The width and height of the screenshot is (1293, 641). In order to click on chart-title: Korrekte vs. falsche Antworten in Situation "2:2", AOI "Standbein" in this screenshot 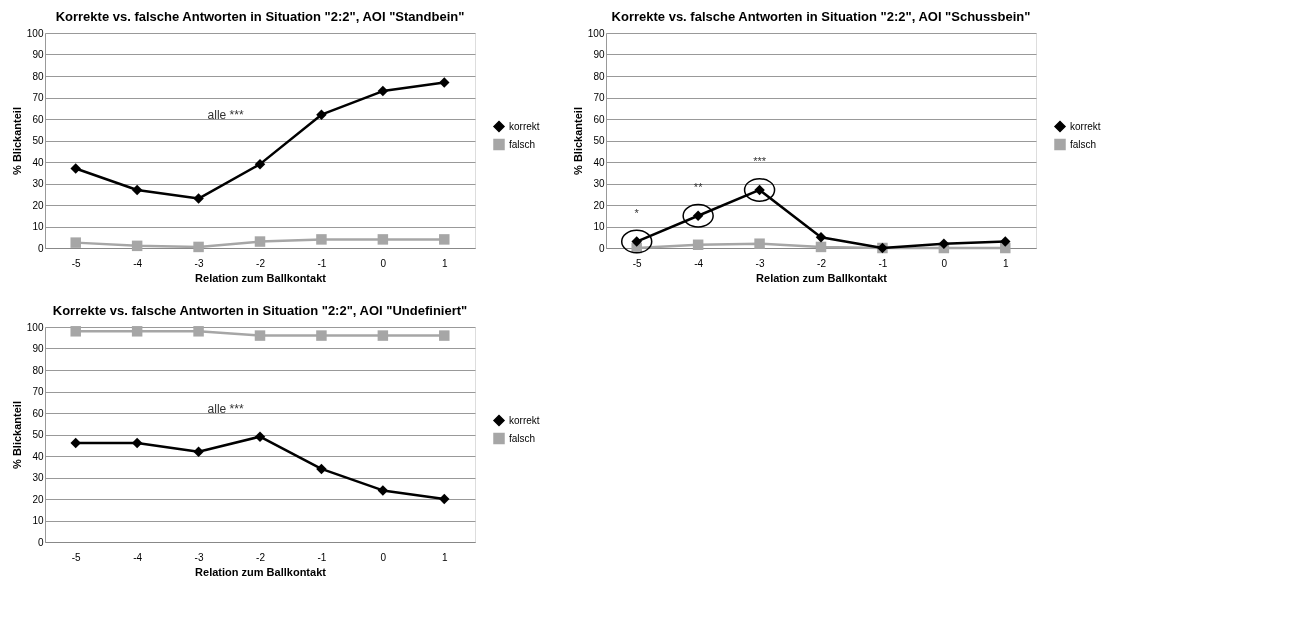, I will do `click(260, 16)`.